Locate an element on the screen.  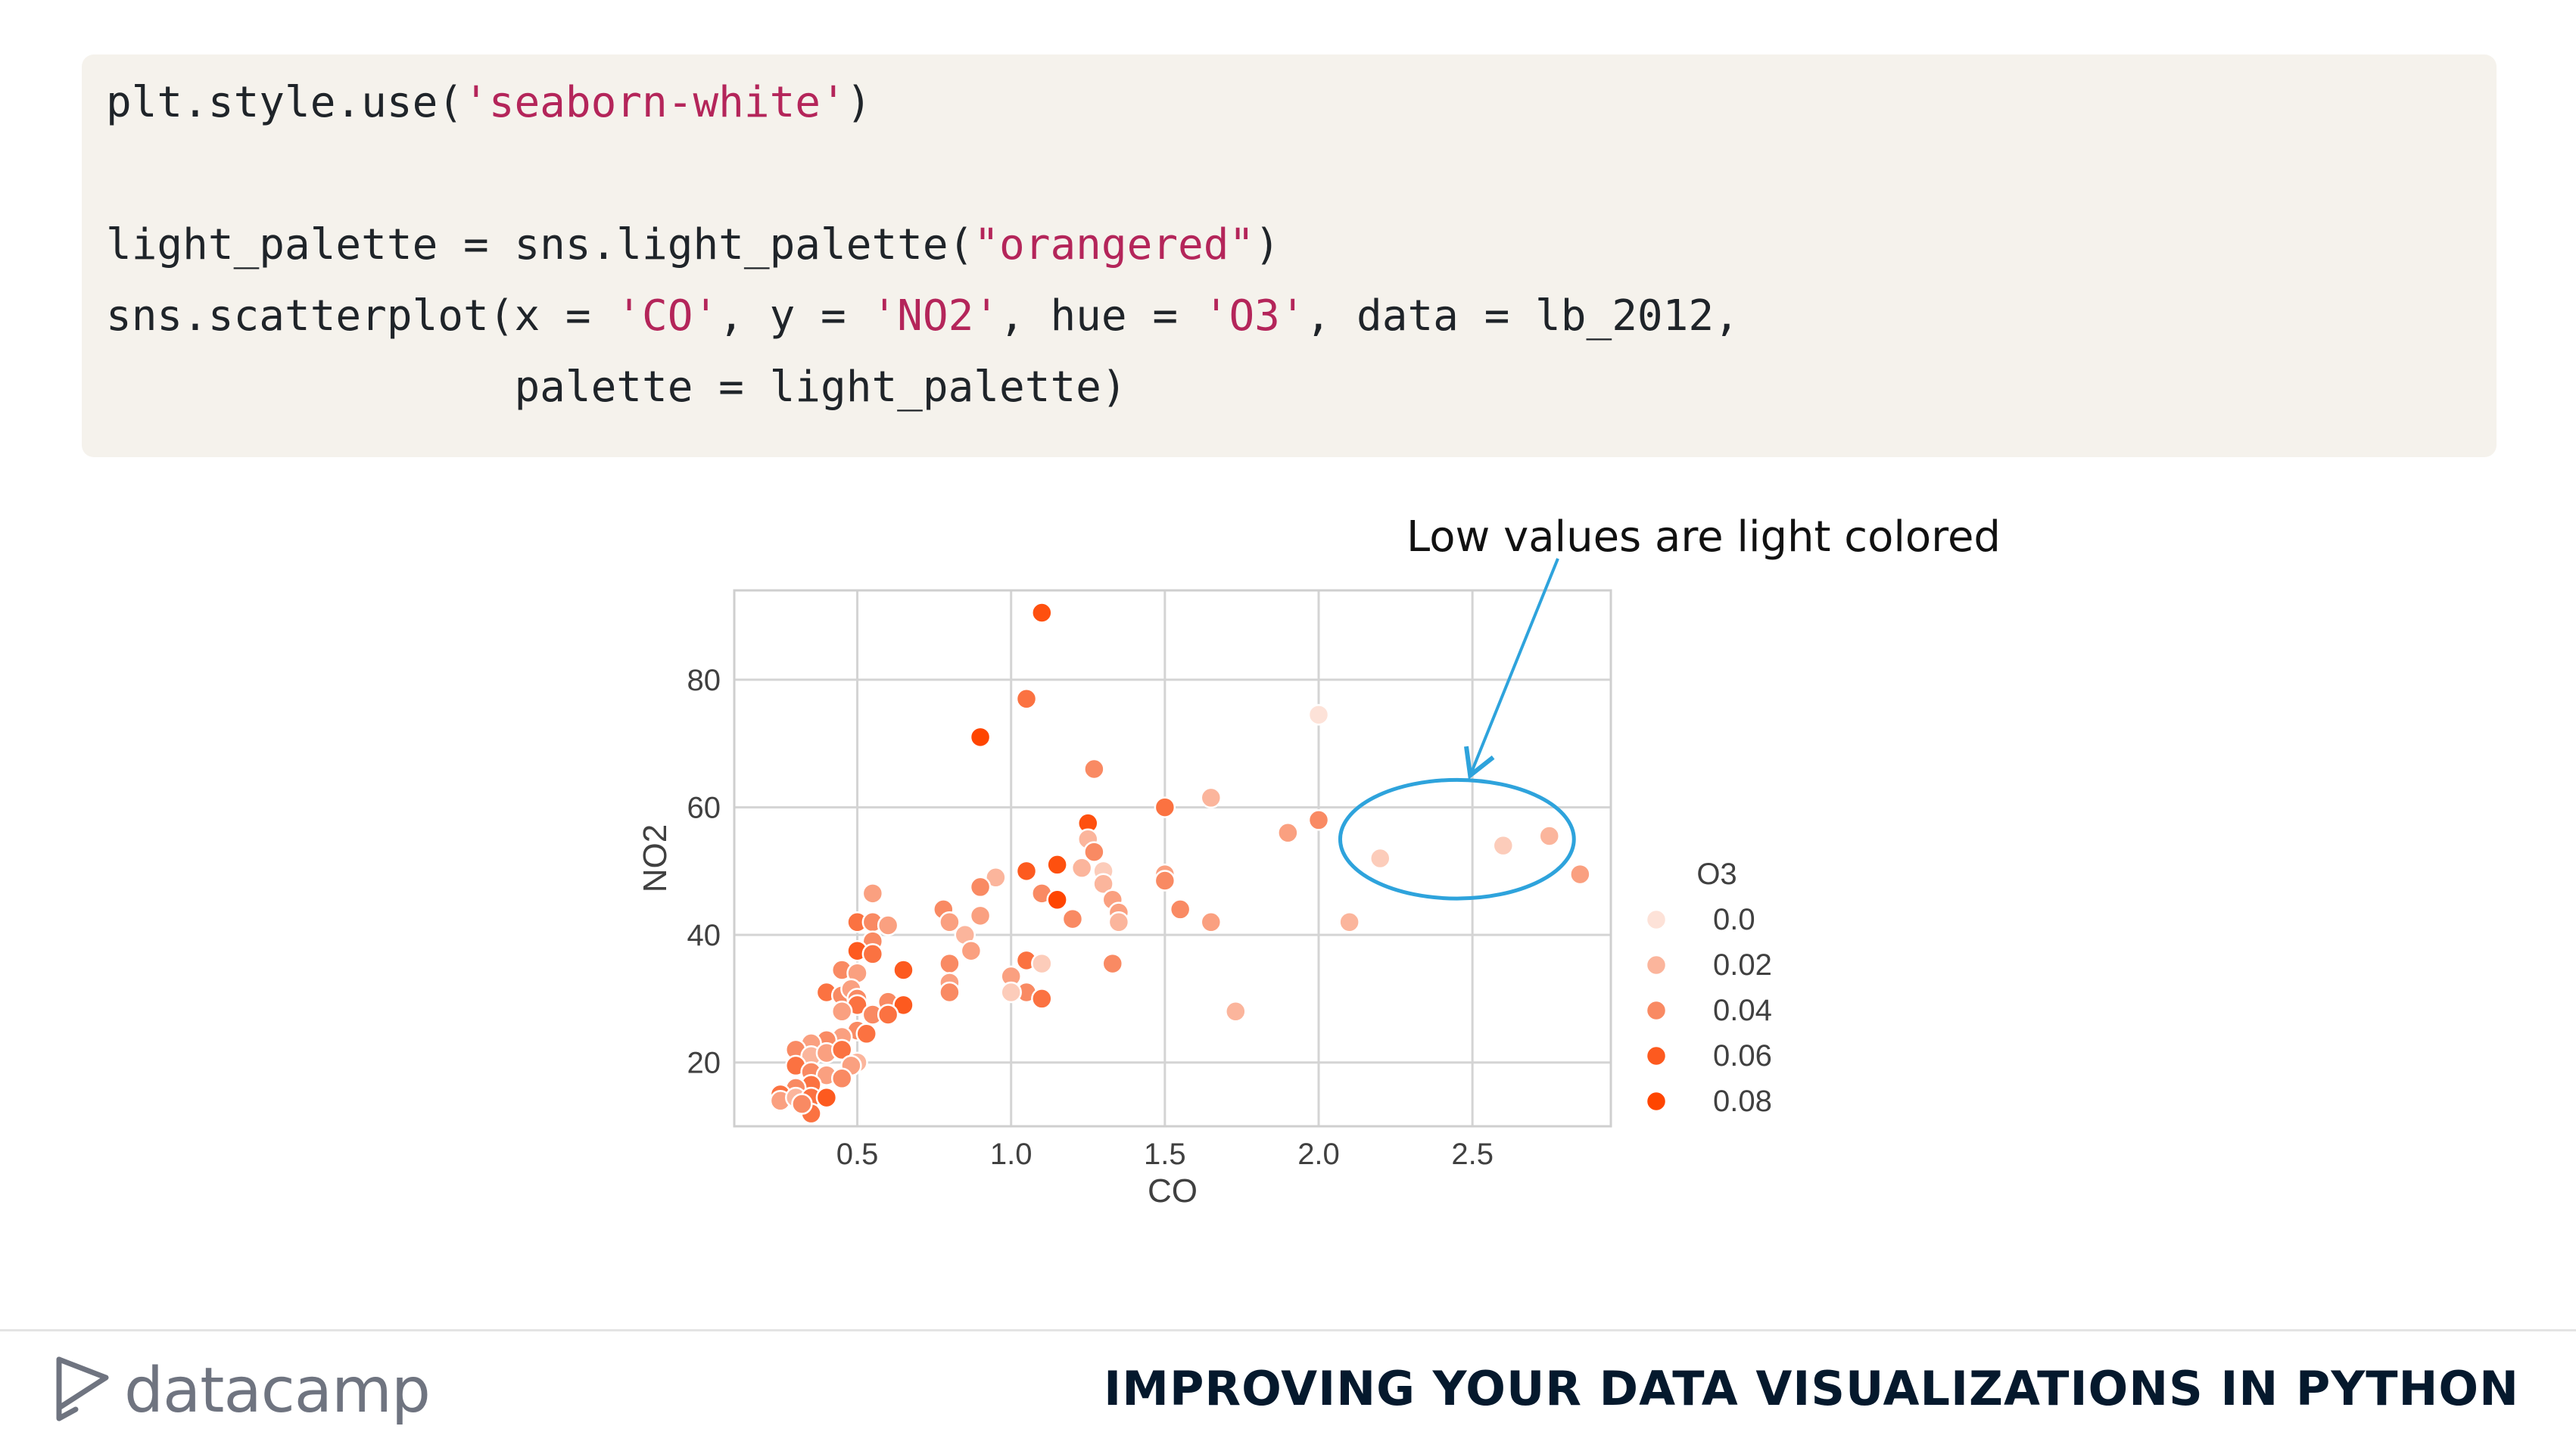
legend-label: 0.08 is located at coordinates (1742, 1101).